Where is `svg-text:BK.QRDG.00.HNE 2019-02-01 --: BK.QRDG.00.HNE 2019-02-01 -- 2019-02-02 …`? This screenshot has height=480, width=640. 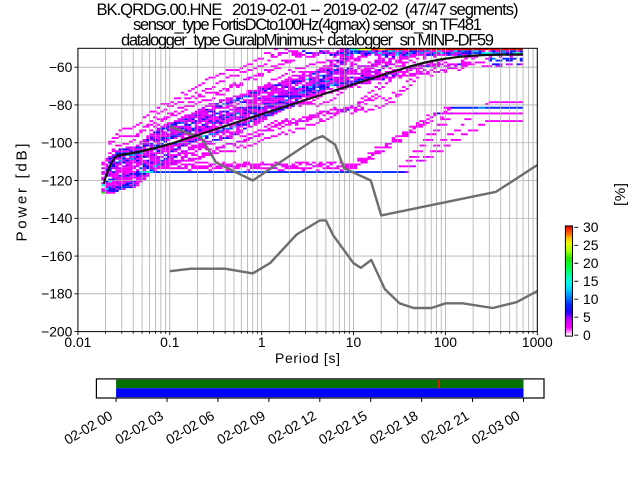 svg-text:BK.QRDG.00.HNE 2019-02-01 --: BK.QRDG.00.HNE 2019-02-01 -- 2019-02-02 … is located at coordinates (308, 9).